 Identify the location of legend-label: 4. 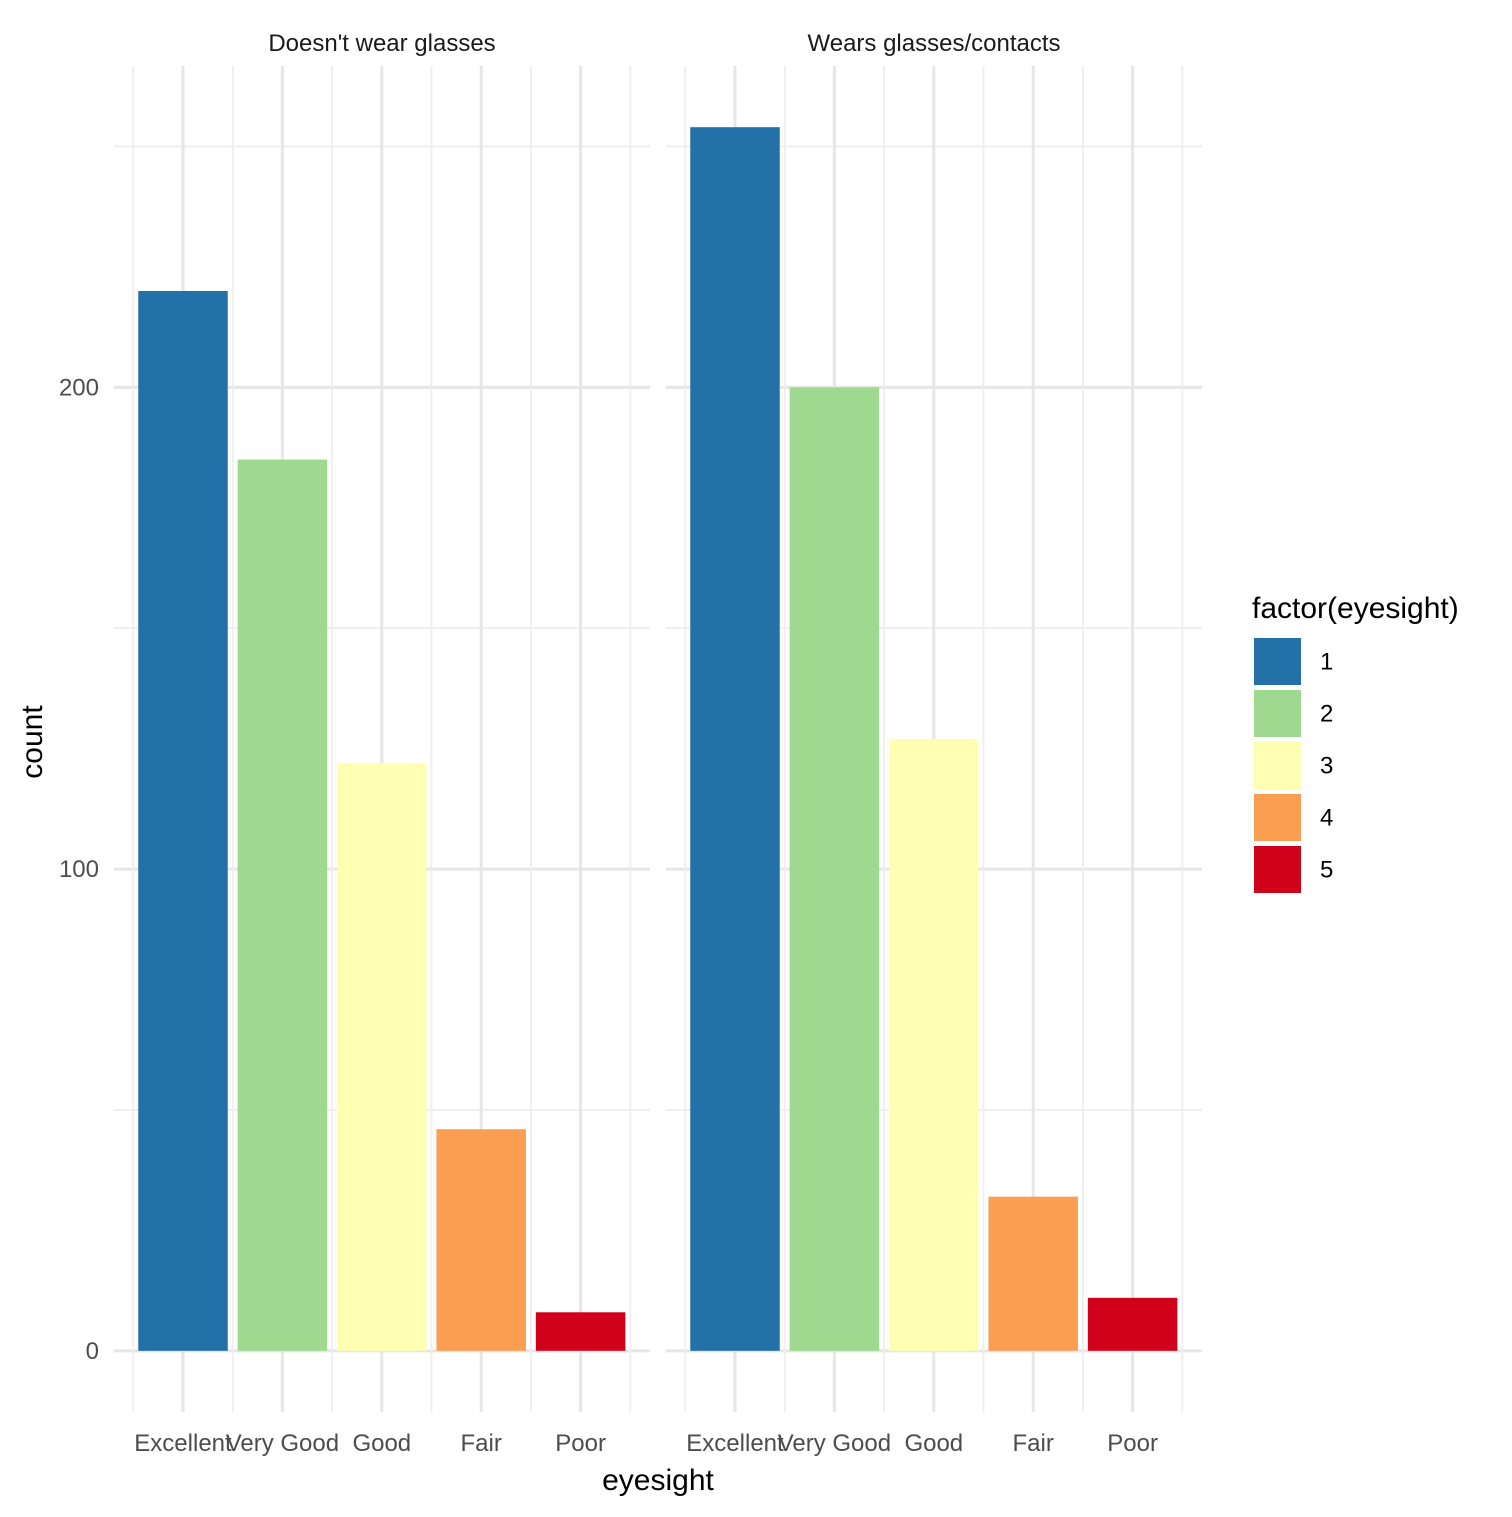
(1326, 818).